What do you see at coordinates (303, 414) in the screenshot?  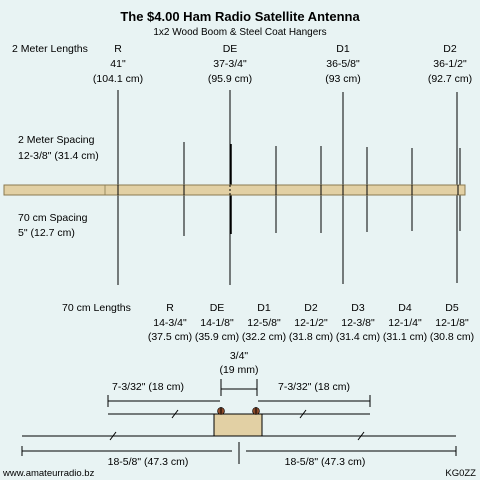 I see `seventy-cm-break-right` at bounding box center [303, 414].